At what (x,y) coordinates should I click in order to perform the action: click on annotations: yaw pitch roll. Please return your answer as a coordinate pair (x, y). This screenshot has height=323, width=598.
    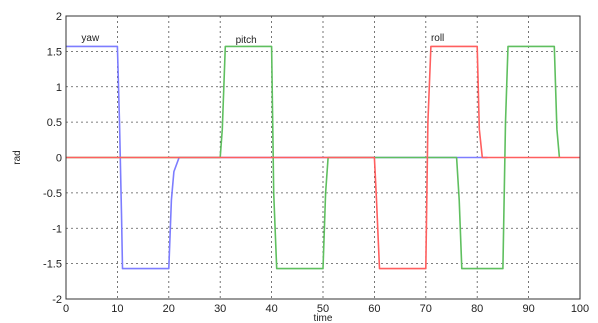
    Looking at the image, I should click on (262, 39).